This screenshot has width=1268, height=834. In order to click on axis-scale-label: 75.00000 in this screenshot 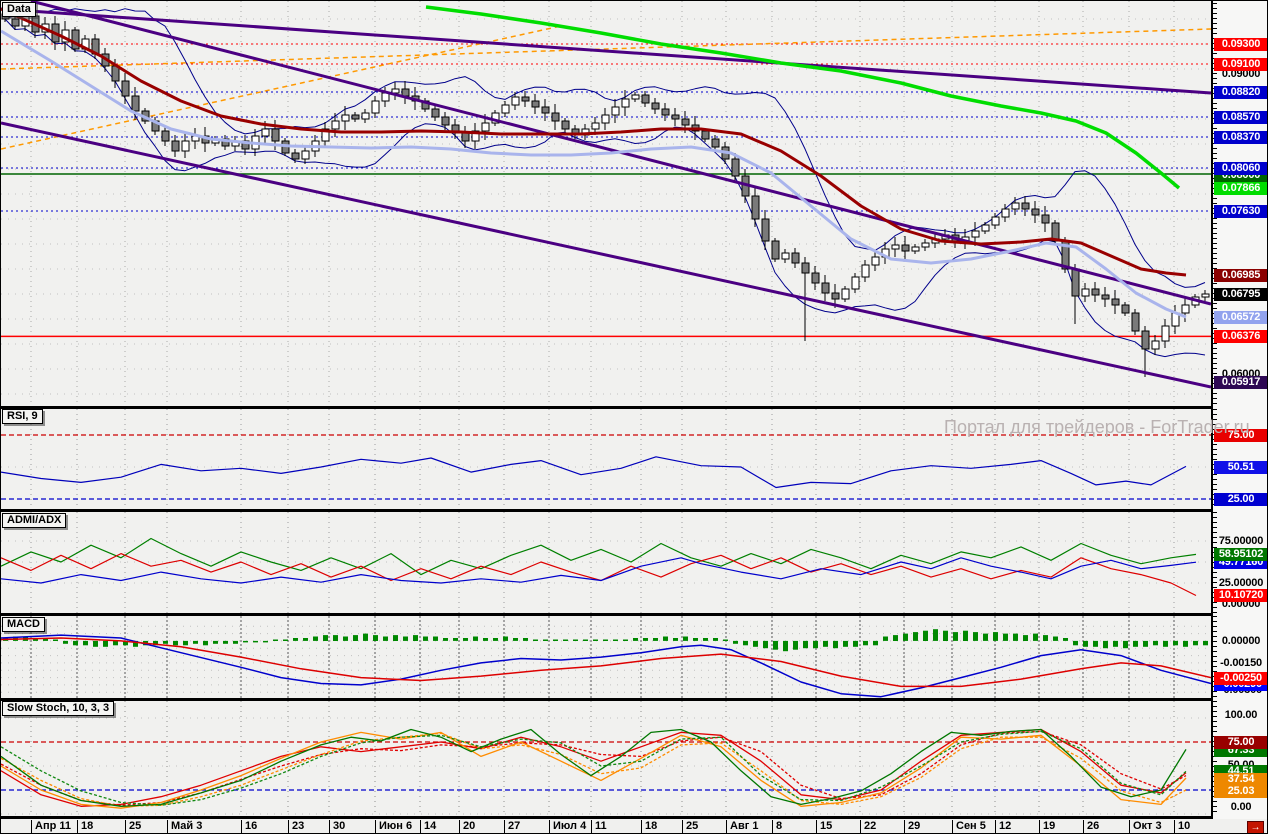, I will do `click(1241, 541)`.